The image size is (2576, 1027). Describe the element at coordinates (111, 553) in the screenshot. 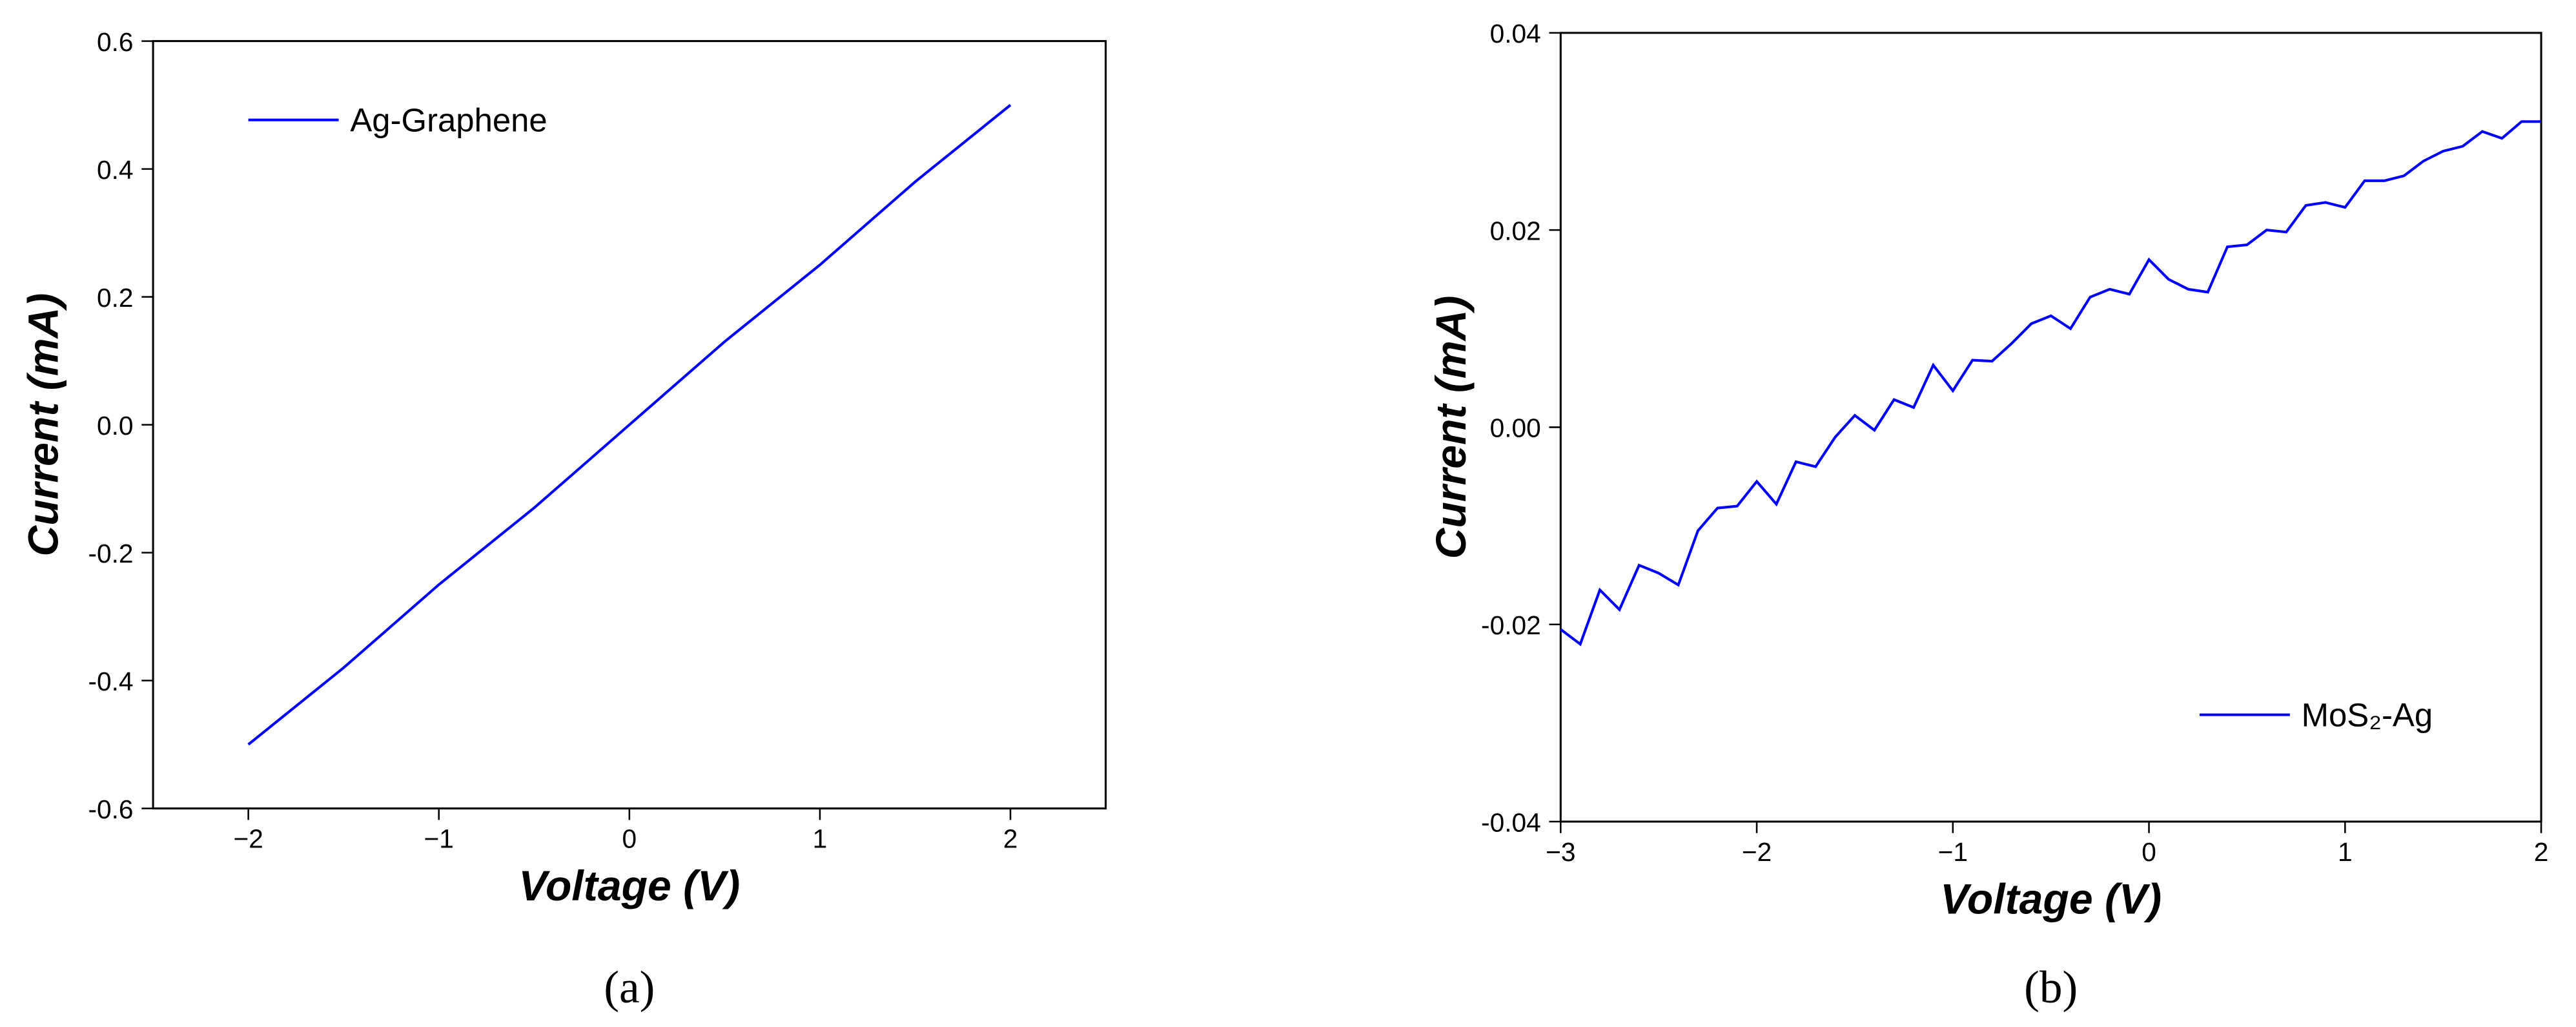

I see `y-tick-label: -0.2` at that location.